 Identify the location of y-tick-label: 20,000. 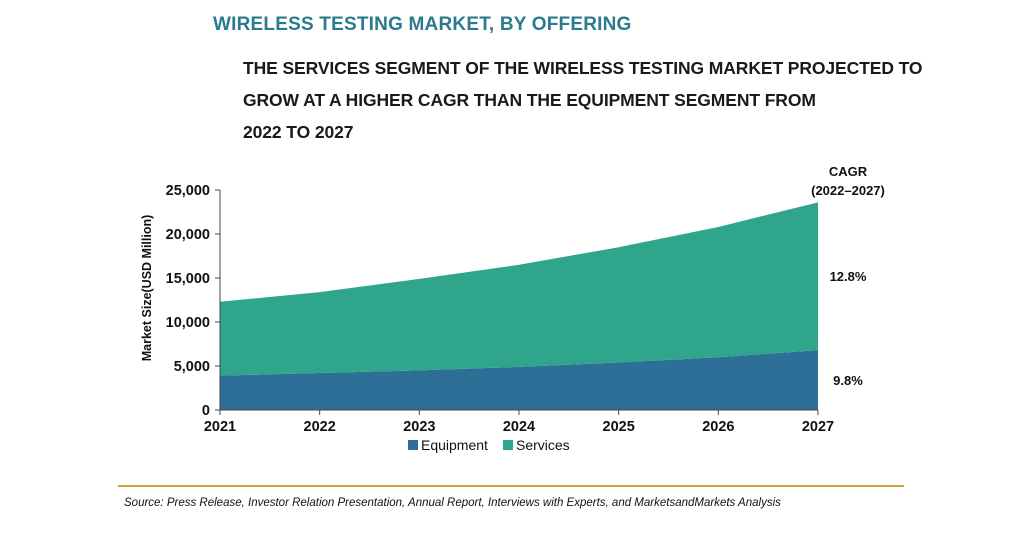
(188, 235).